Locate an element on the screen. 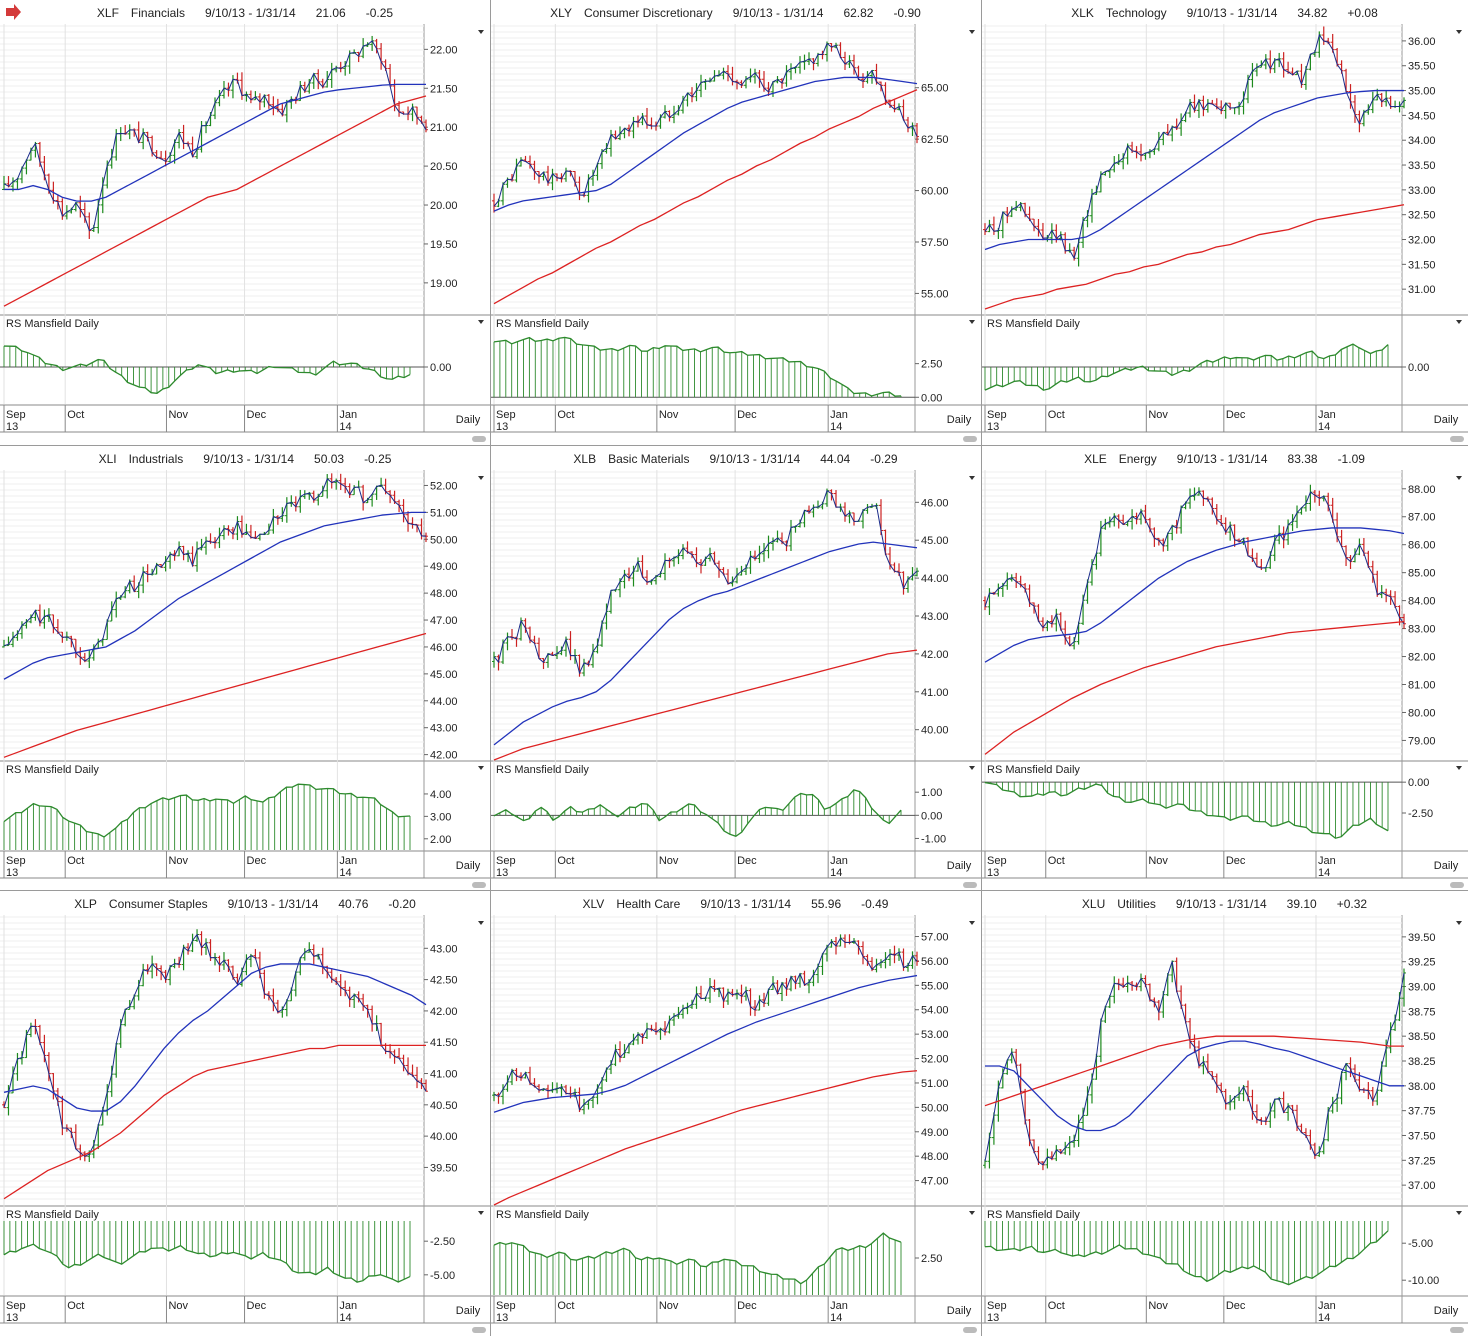 The image size is (1468, 1337). y-tick-label: 52.00 is located at coordinates (935, 1060).